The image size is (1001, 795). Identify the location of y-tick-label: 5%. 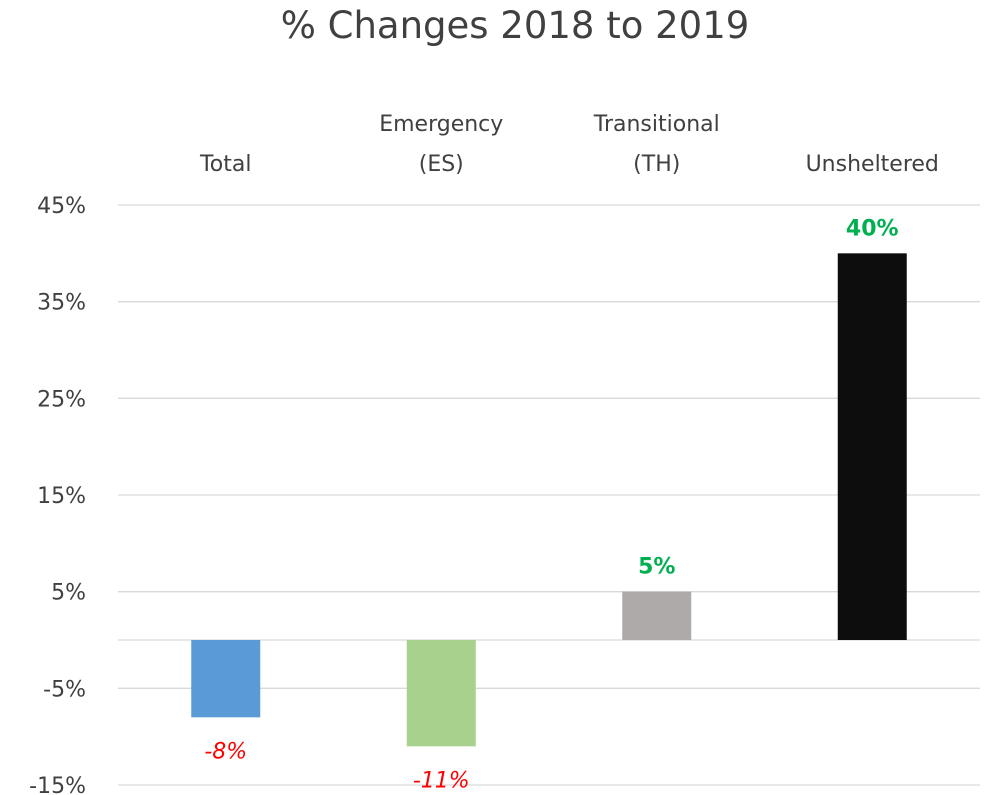
(68, 593).